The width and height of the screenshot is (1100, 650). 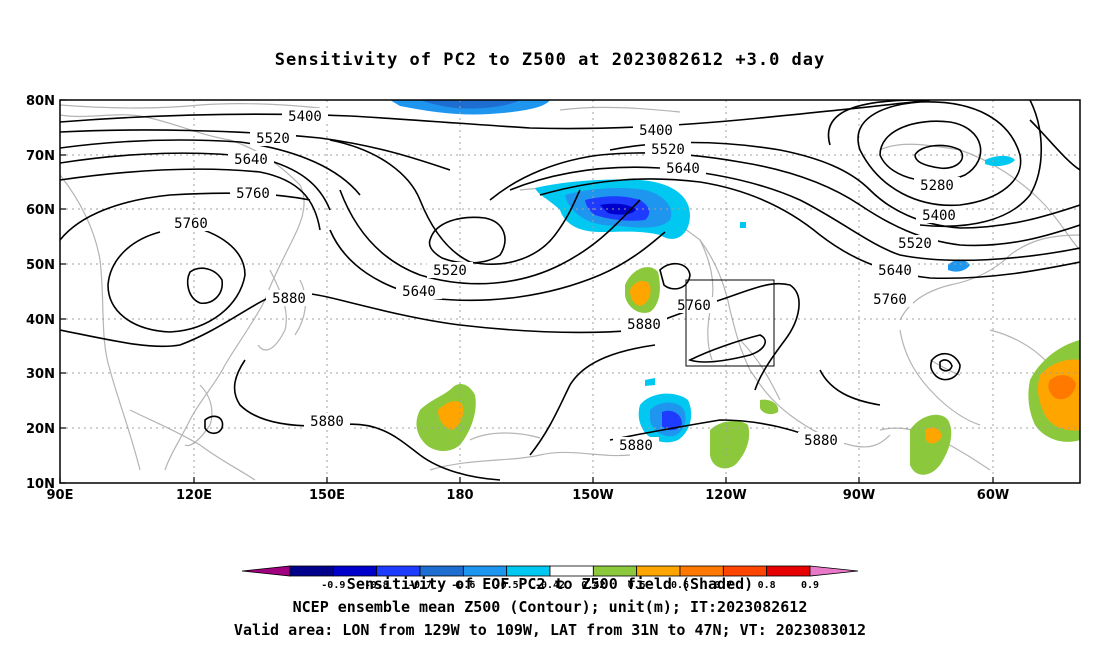 I want to click on lon-tick-label: 150W, so click(x=592, y=495).